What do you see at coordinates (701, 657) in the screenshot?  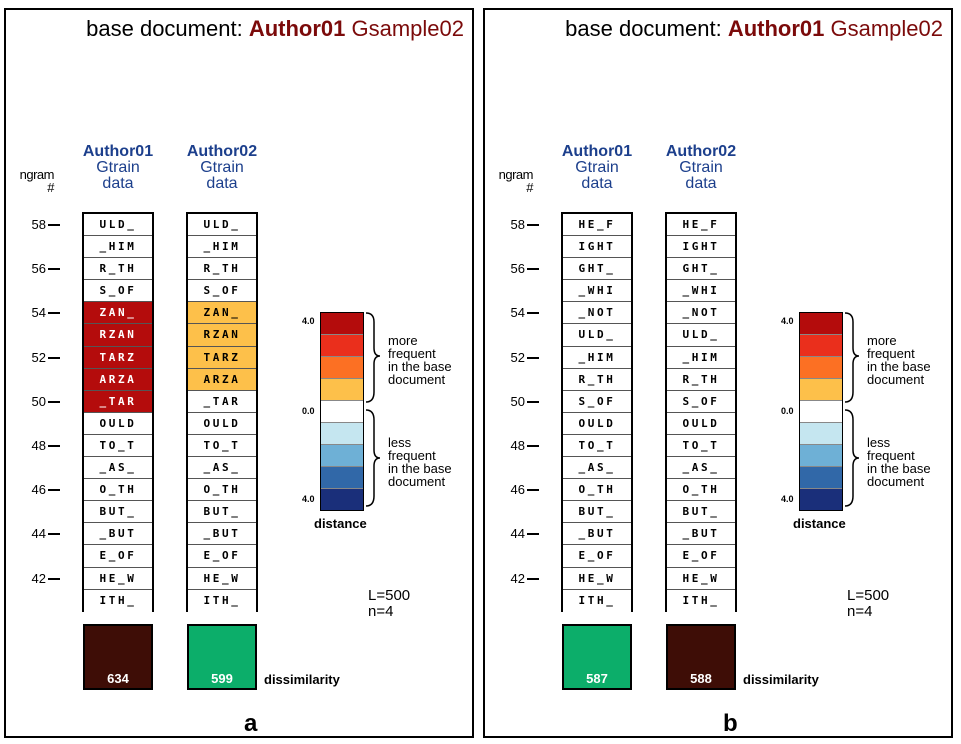 I see `dissimilarity-box: 588` at bounding box center [701, 657].